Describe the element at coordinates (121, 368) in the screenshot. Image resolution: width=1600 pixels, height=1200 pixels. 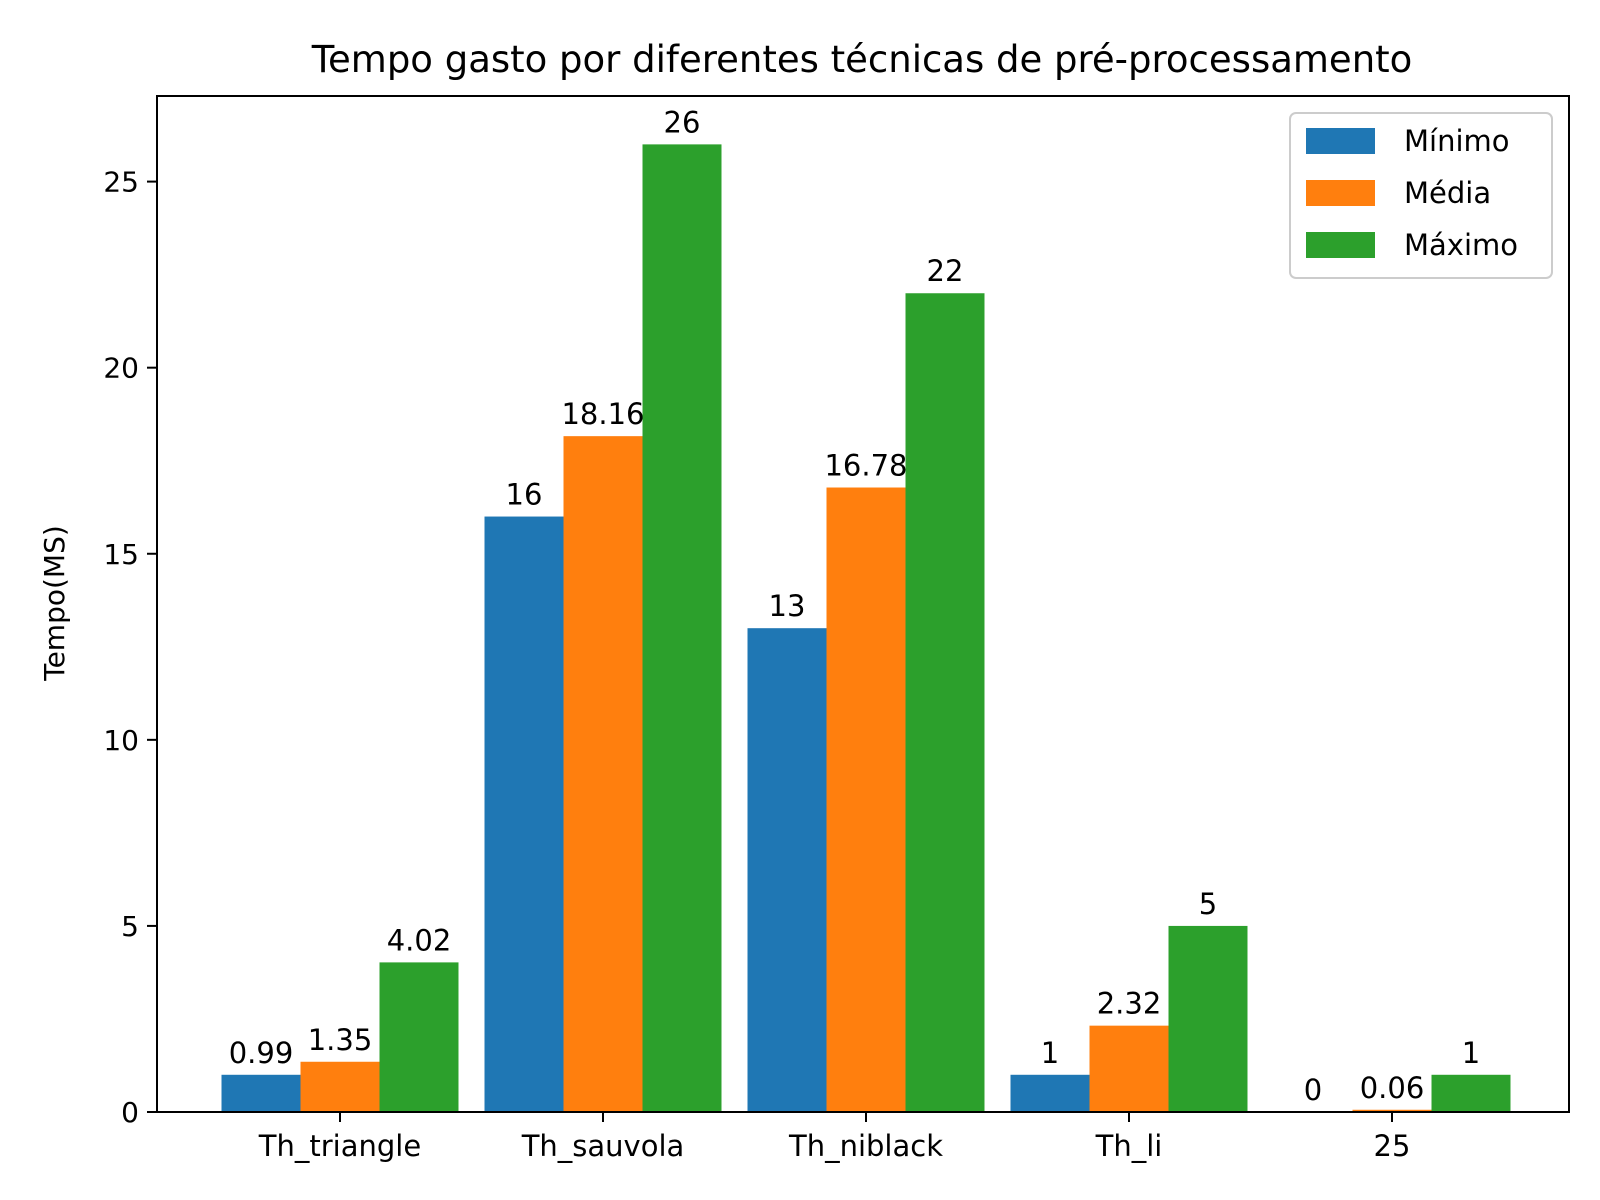
I see `y-tick-label: 20` at that location.